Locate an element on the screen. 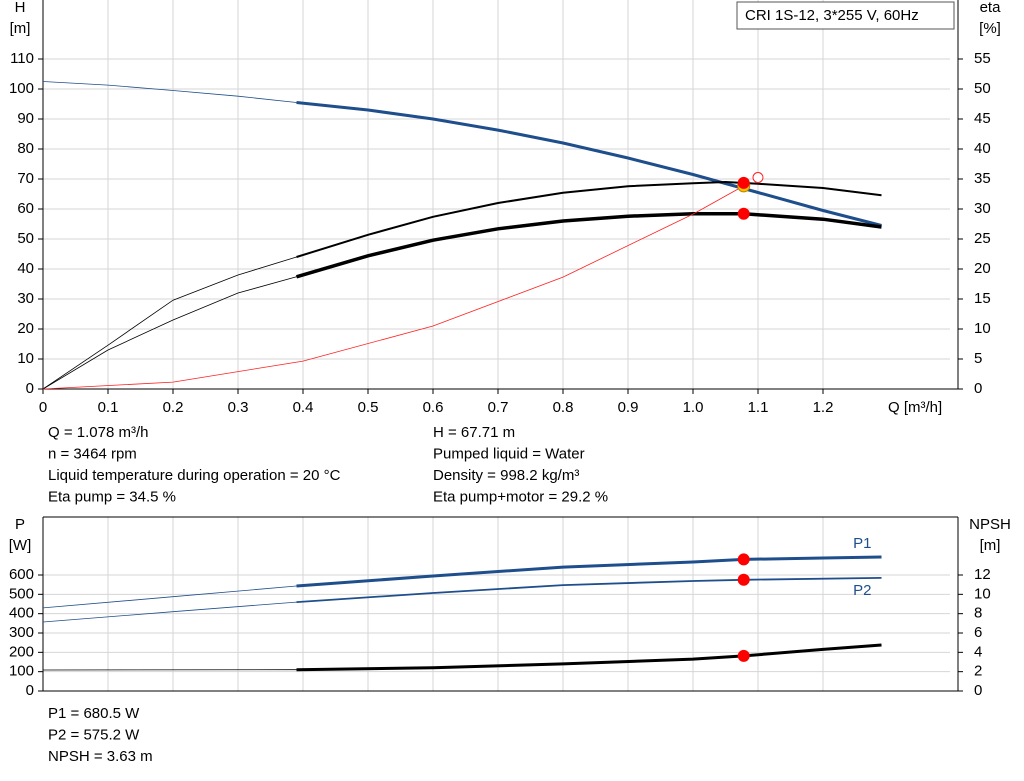  x-tick-label: 0.2 is located at coordinates (173, 407).